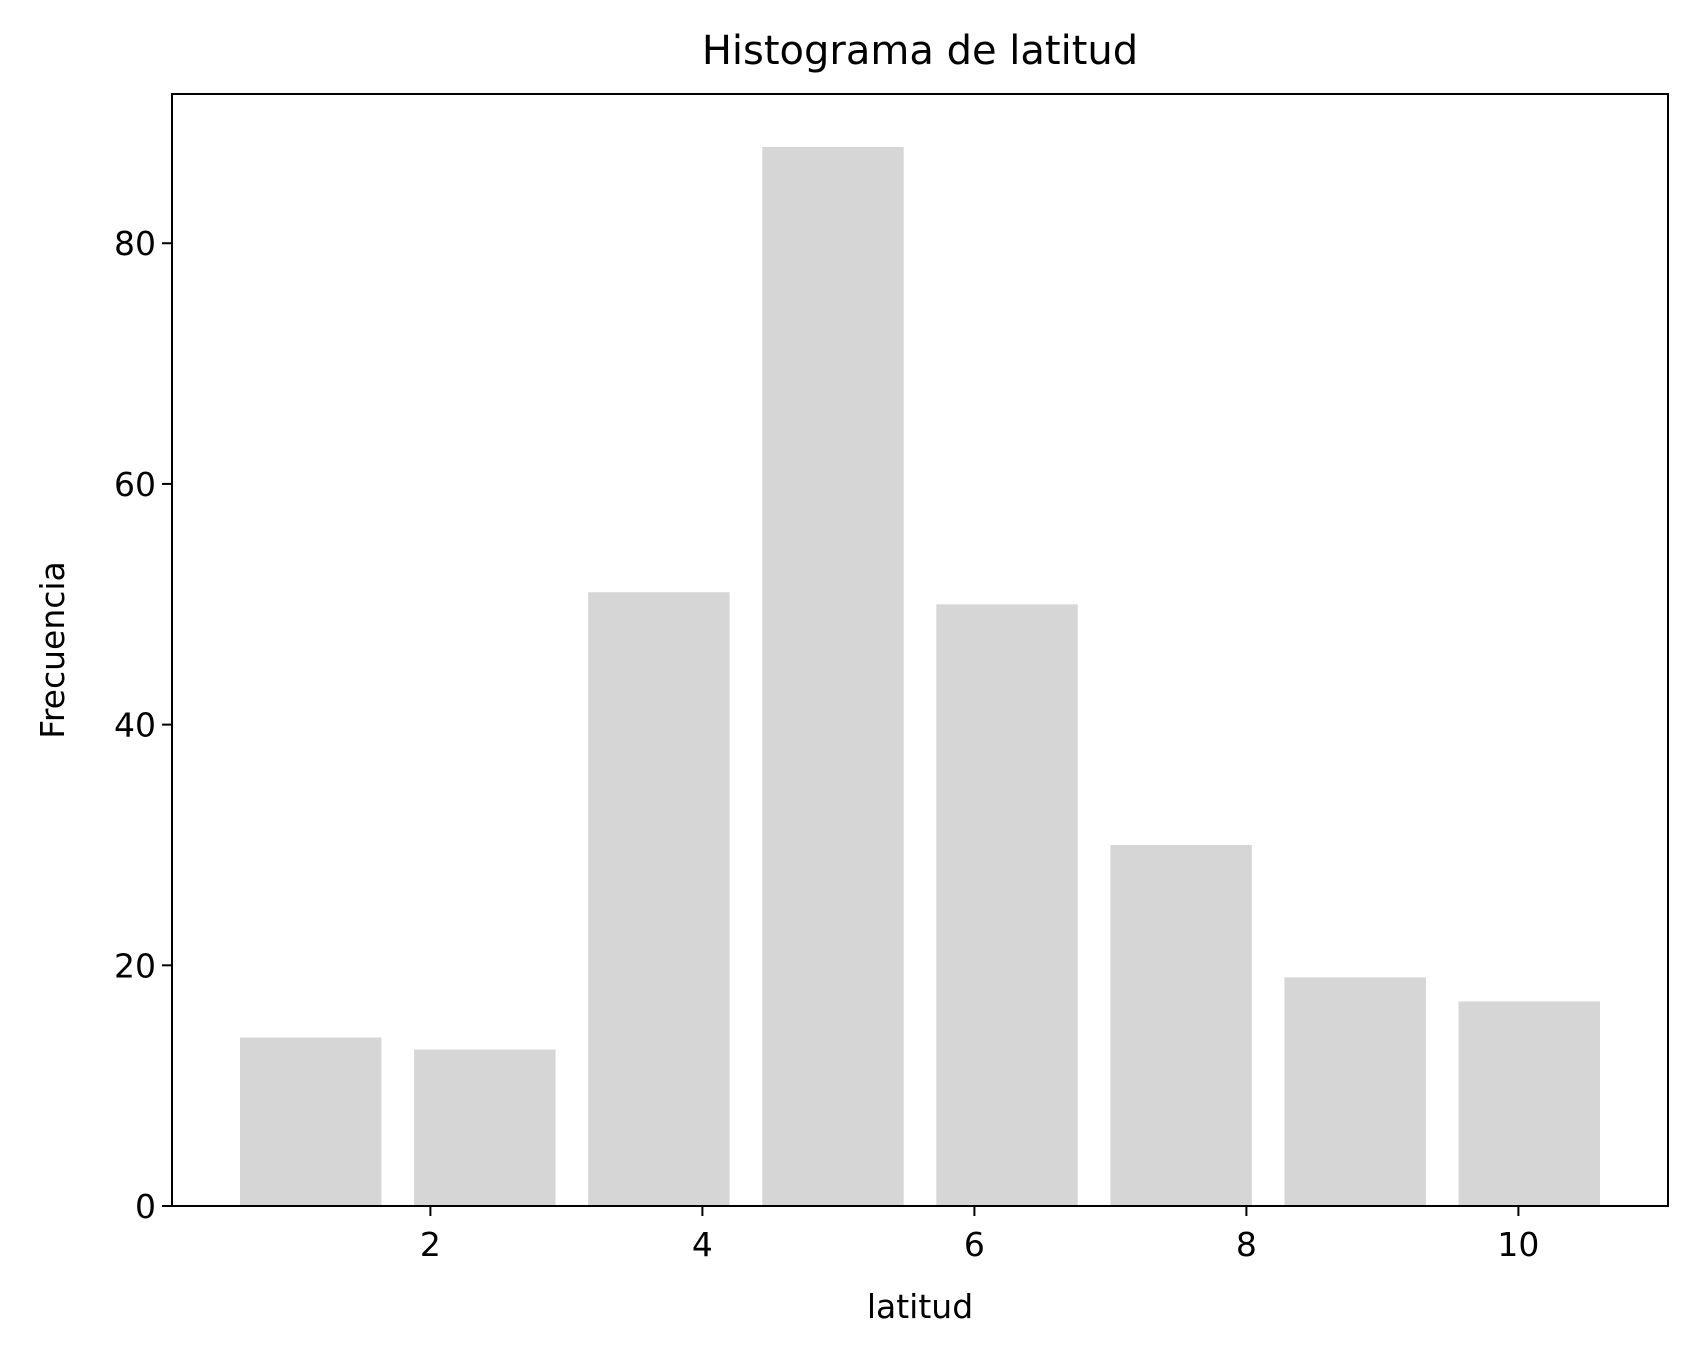 The width and height of the screenshot is (1688, 1361). What do you see at coordinates (920, 51) in the screenshot?
I see `chart-title: Histograma de latitud` at bounding box center [920, 51].